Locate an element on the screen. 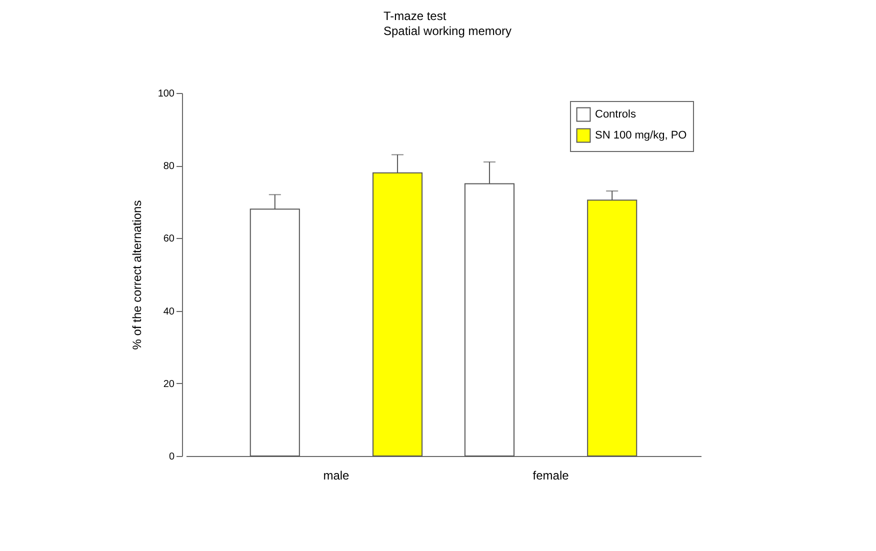 This screenshot has height=551, width=876. legend-label: SN 100 mg/kg, PO is located at coordinates (641, 136).